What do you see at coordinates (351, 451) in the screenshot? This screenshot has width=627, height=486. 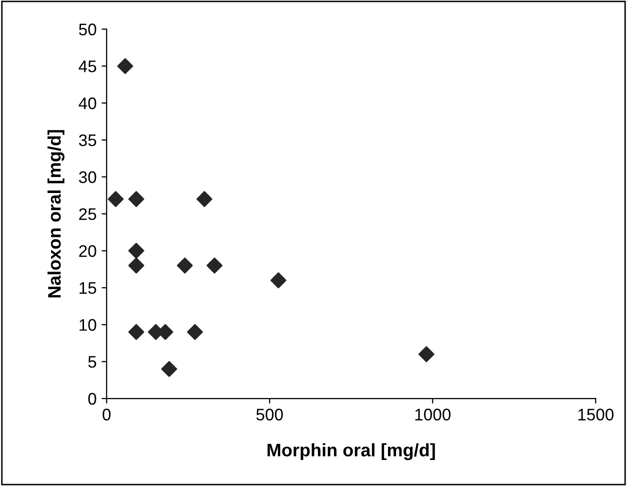 I see `x-axis-title: Morphin oral [mg/d]` at bounding box center [351, 451].